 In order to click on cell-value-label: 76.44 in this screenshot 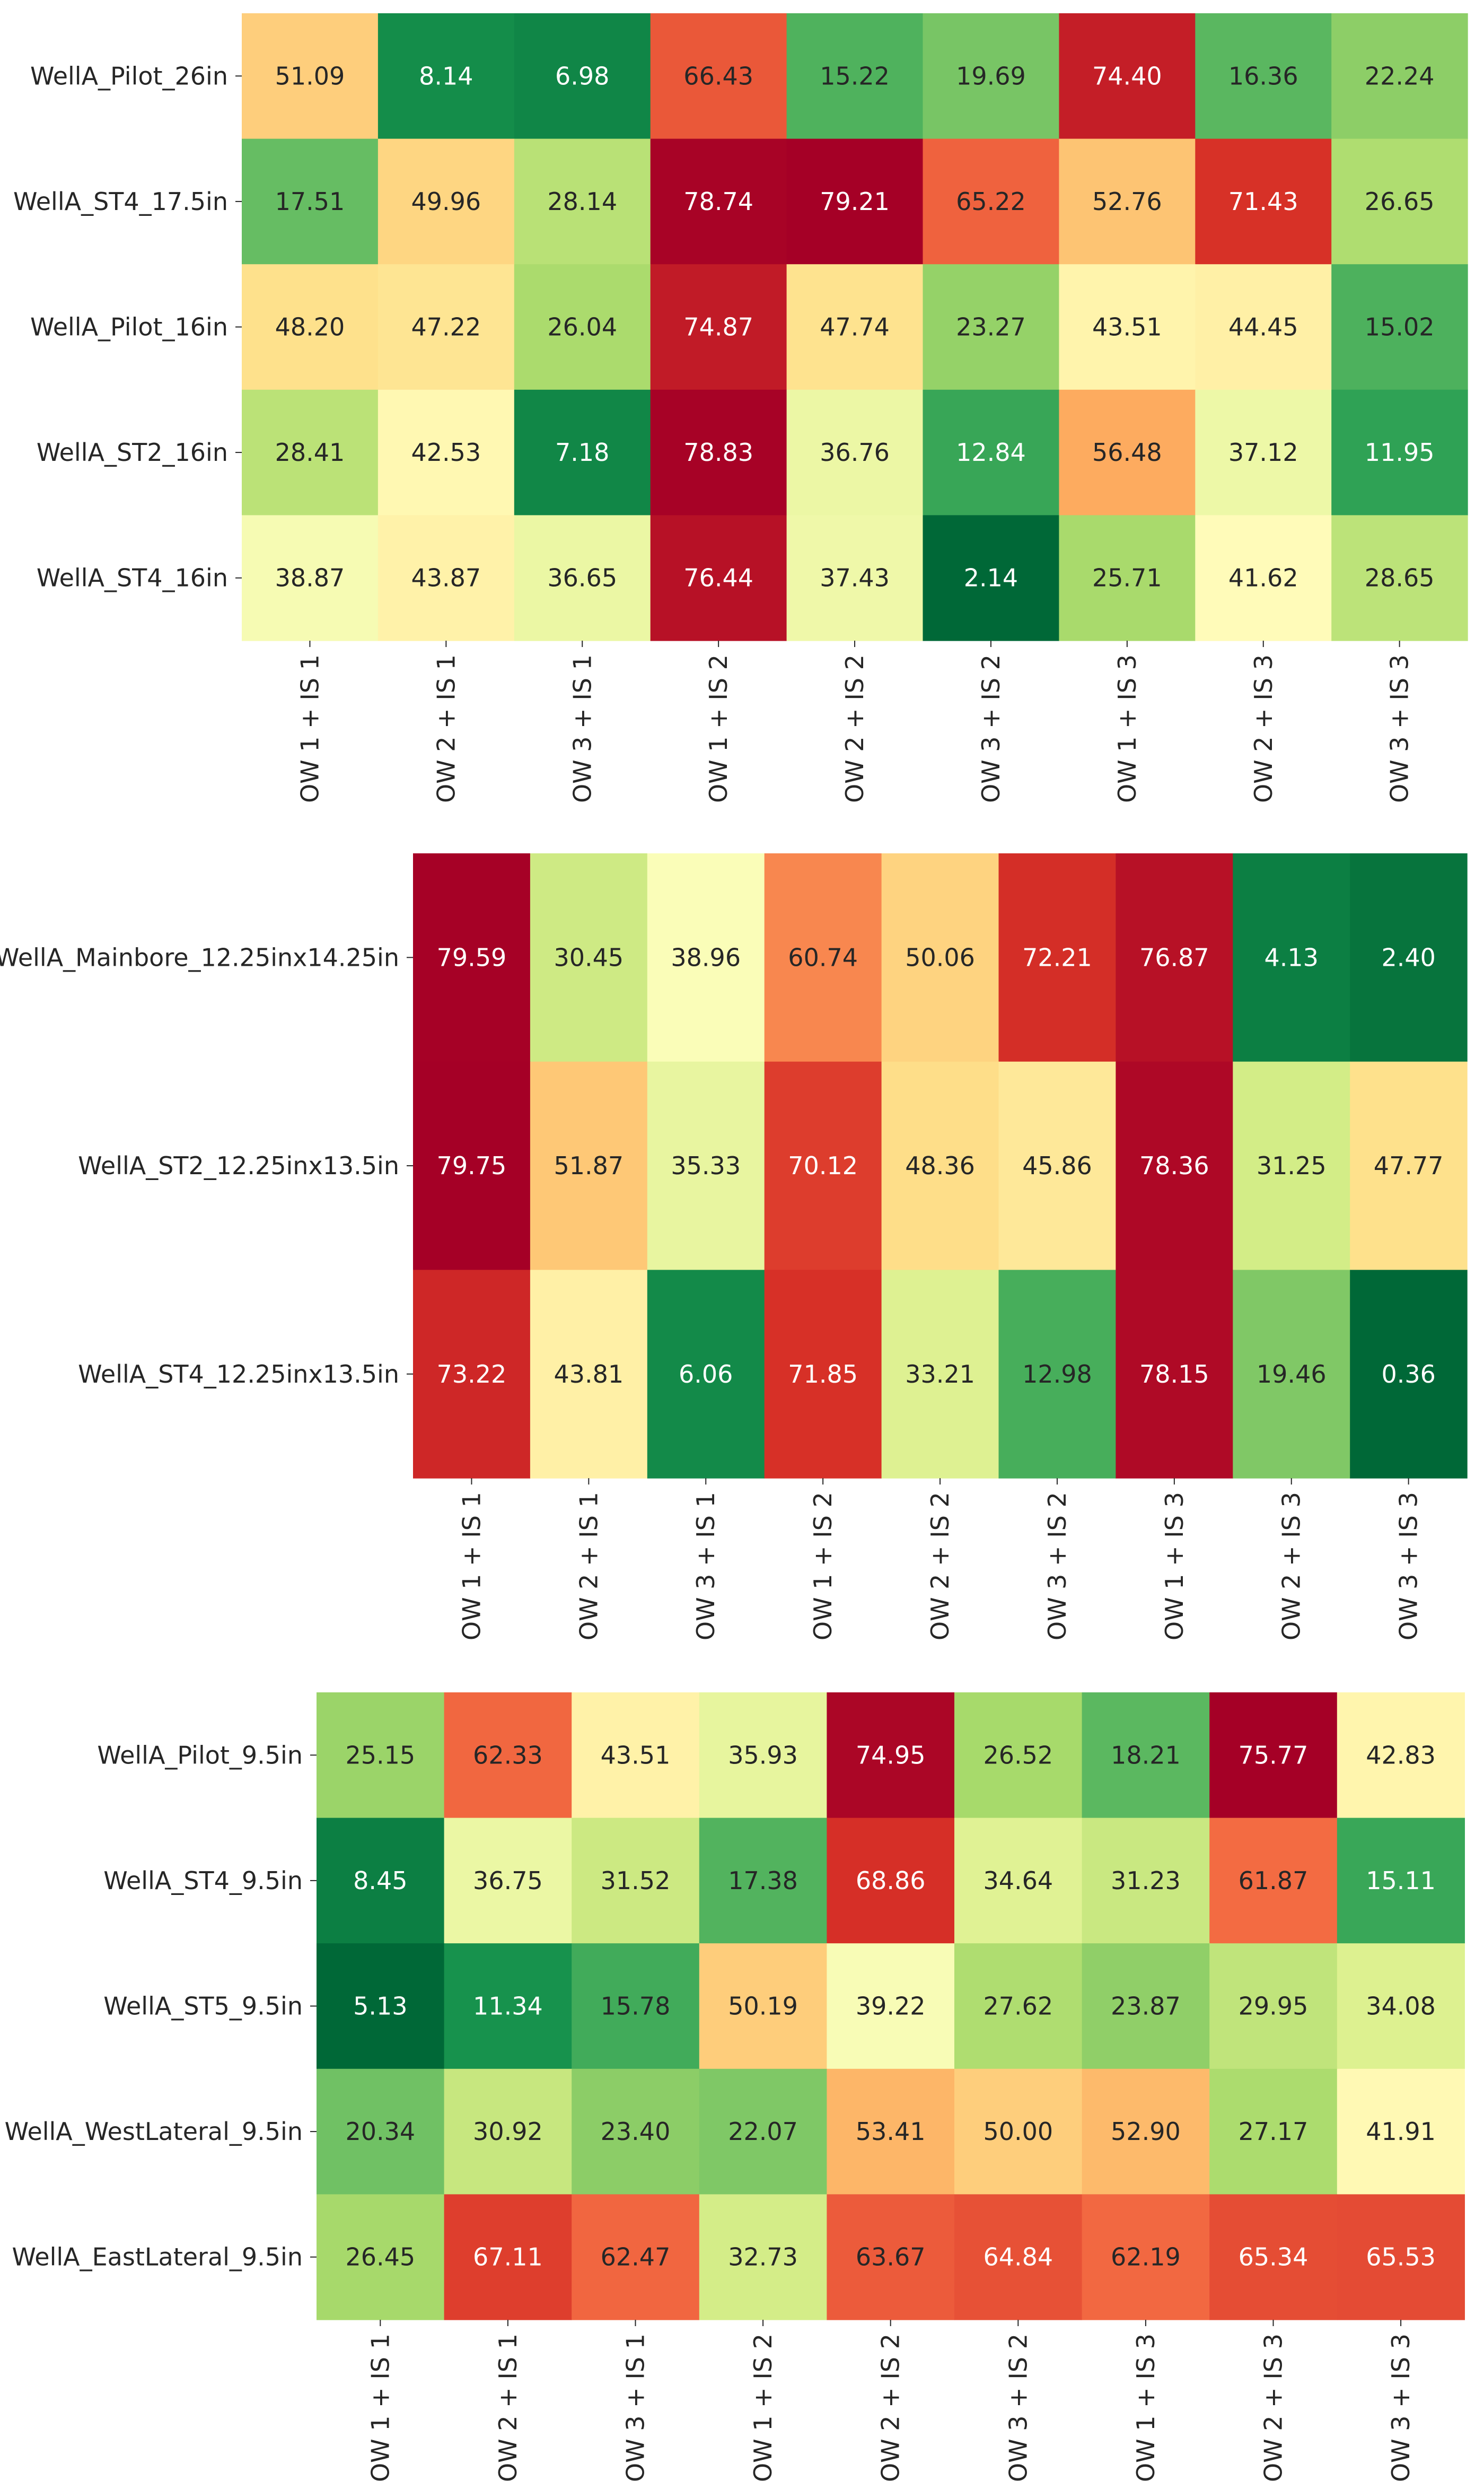, I will do `click(718, 578)`.